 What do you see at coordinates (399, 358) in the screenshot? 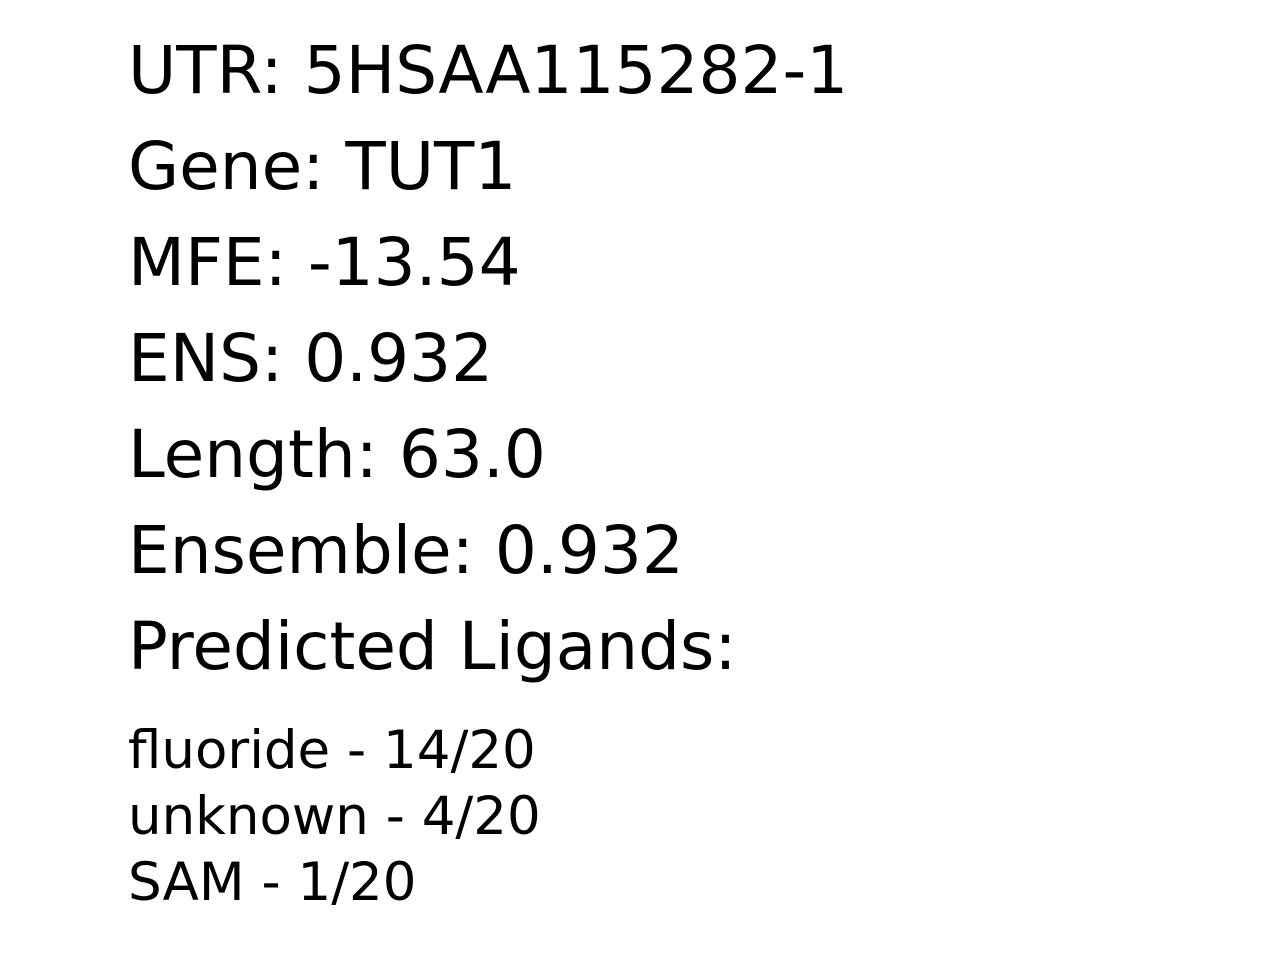
I see `ens-value: 0.932` at bounding box center [399, 358].